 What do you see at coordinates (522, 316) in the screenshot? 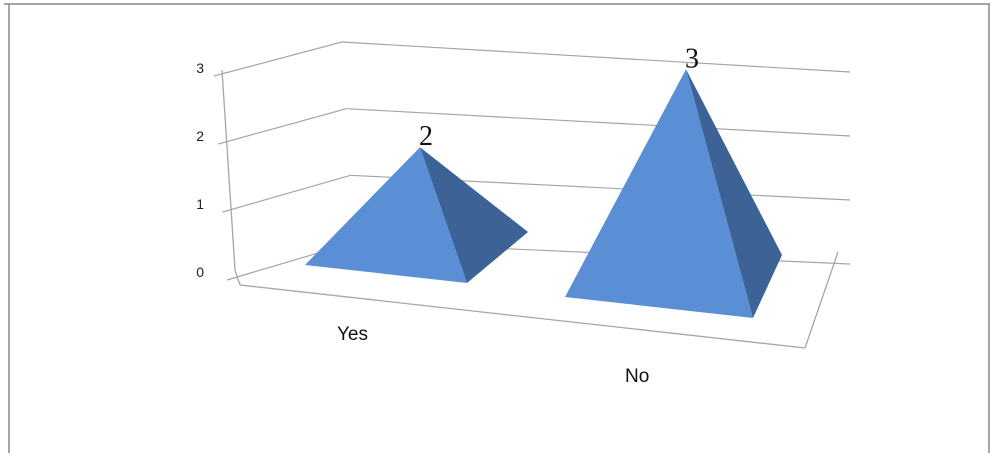
I see `floor-front-edge` at bounding box center [522, 316].